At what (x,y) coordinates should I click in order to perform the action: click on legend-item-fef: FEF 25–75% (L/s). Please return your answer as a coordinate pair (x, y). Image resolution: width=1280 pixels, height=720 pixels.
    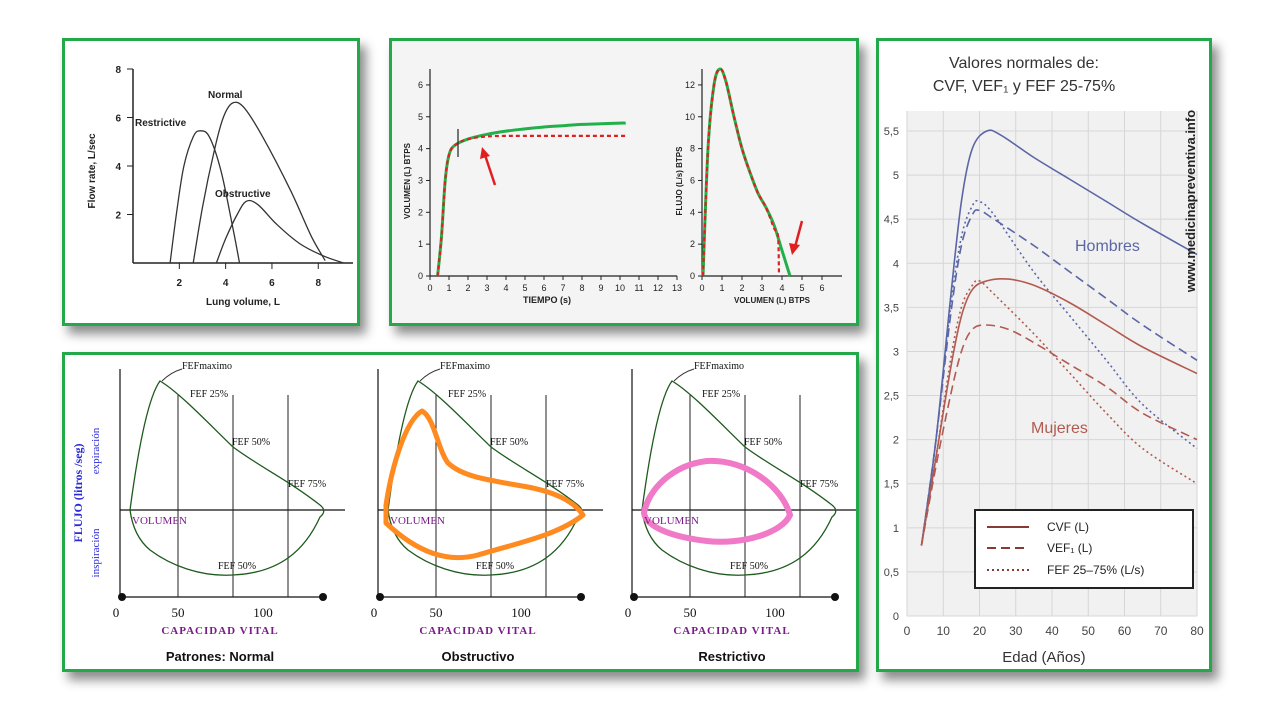
    Looking at the image, I should click on (1095, 570).